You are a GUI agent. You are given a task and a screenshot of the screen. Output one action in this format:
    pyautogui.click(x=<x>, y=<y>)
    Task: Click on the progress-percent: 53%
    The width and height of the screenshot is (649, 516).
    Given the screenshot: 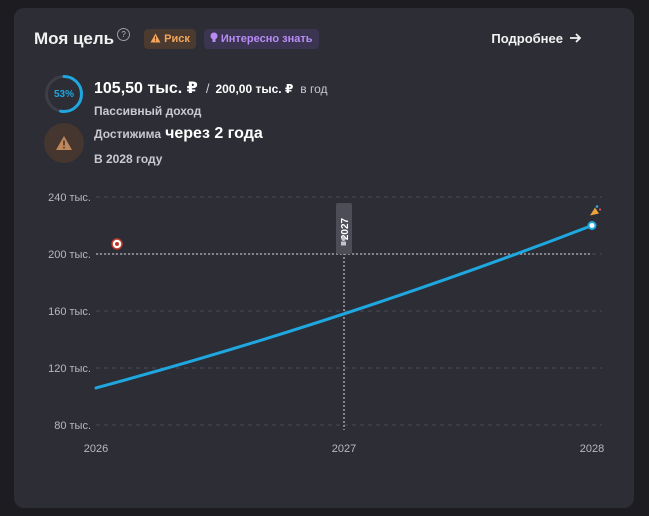 What is the action you would take?
    pyautogui.click(x=63, y=94)
    